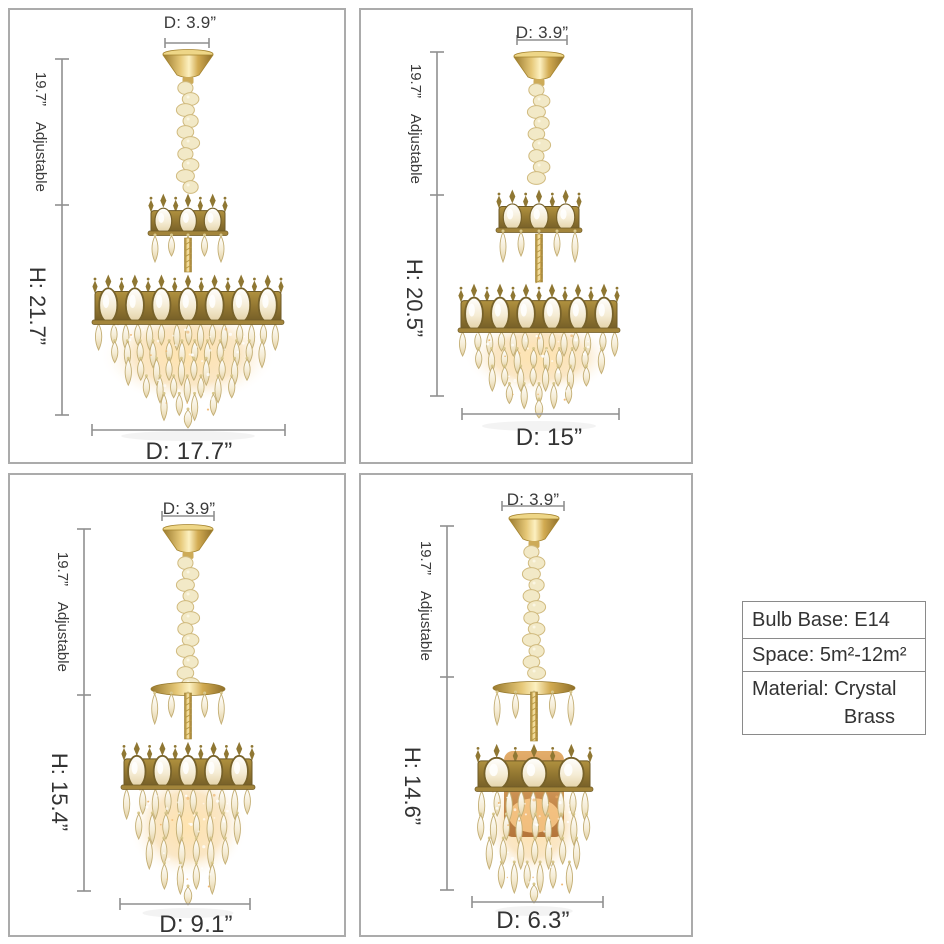  I want to click on spec-material: Material: Crystal Brass, so click(834, 703).